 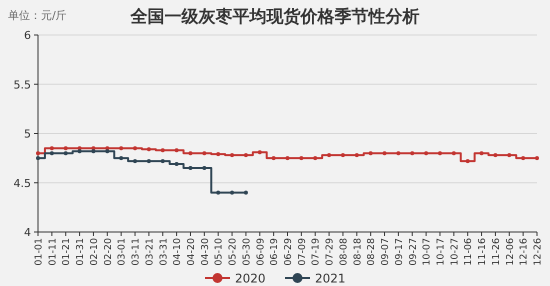 I want to click on y-tick-label: 5.5, so click(x=22, y=85).